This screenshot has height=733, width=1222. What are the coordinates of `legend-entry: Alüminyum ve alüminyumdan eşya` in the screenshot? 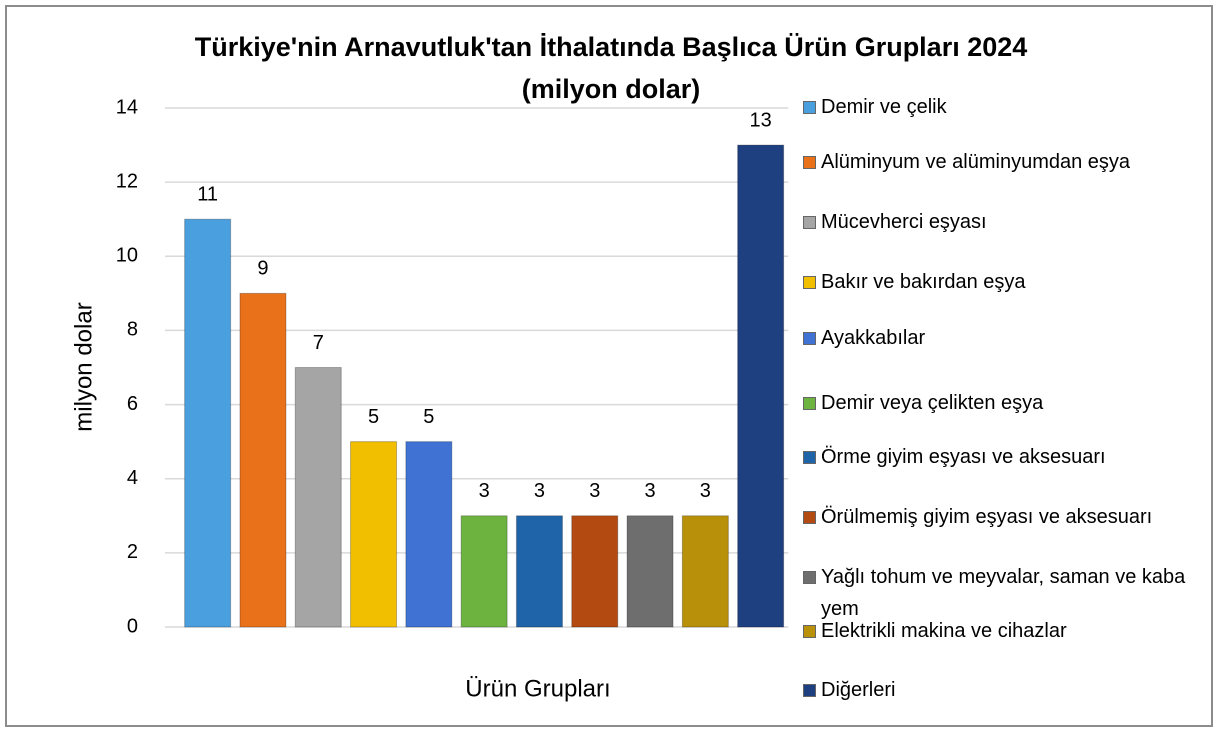 It's located at (998, 162).